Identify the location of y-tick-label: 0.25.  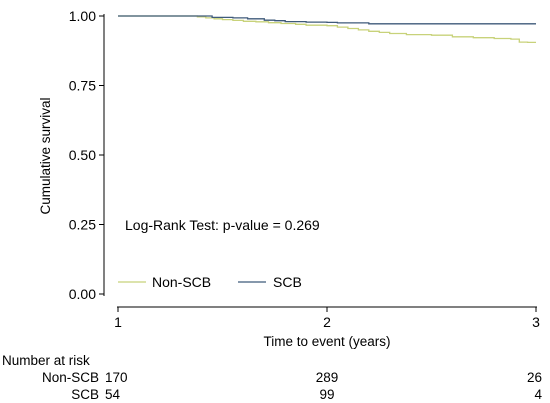
(82, 225).